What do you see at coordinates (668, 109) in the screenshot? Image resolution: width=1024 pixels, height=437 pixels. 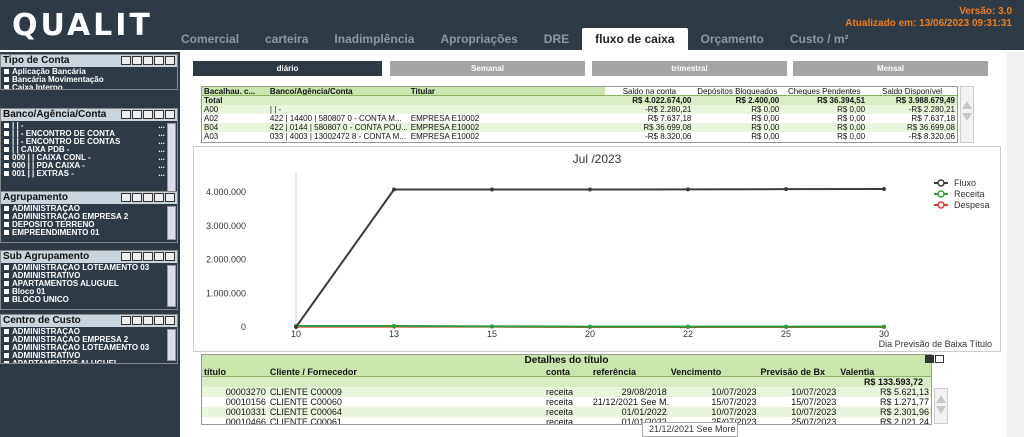 I see `cell: -R$ 2.280,21` at bounding box center [668, 109].